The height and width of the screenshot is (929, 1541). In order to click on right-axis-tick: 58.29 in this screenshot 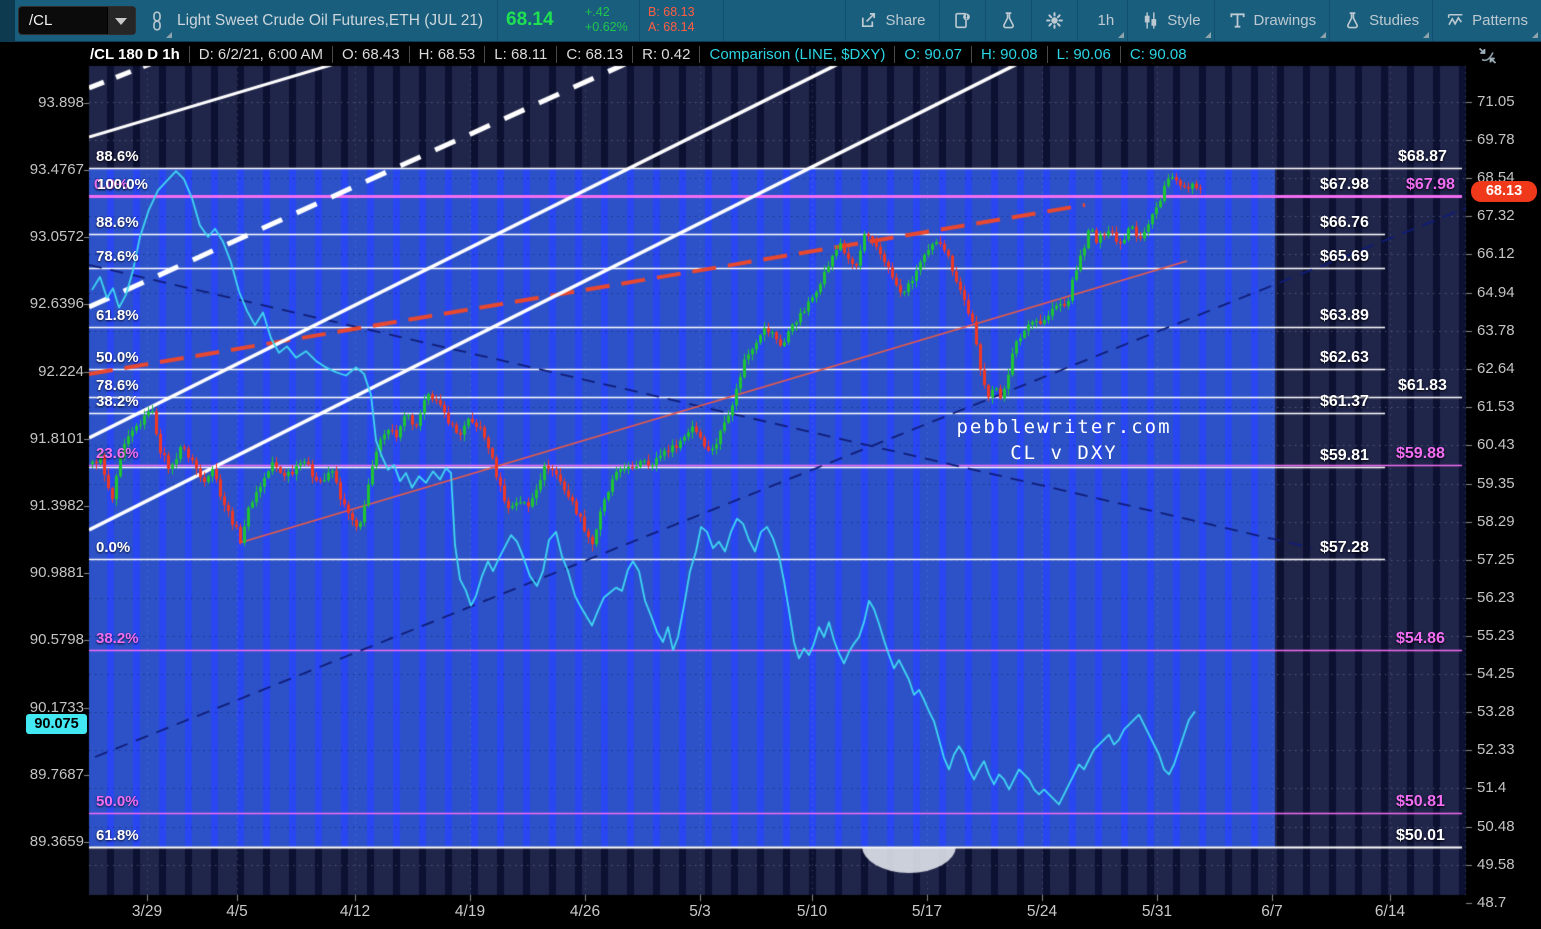, I will do `click(1496, 521)`.